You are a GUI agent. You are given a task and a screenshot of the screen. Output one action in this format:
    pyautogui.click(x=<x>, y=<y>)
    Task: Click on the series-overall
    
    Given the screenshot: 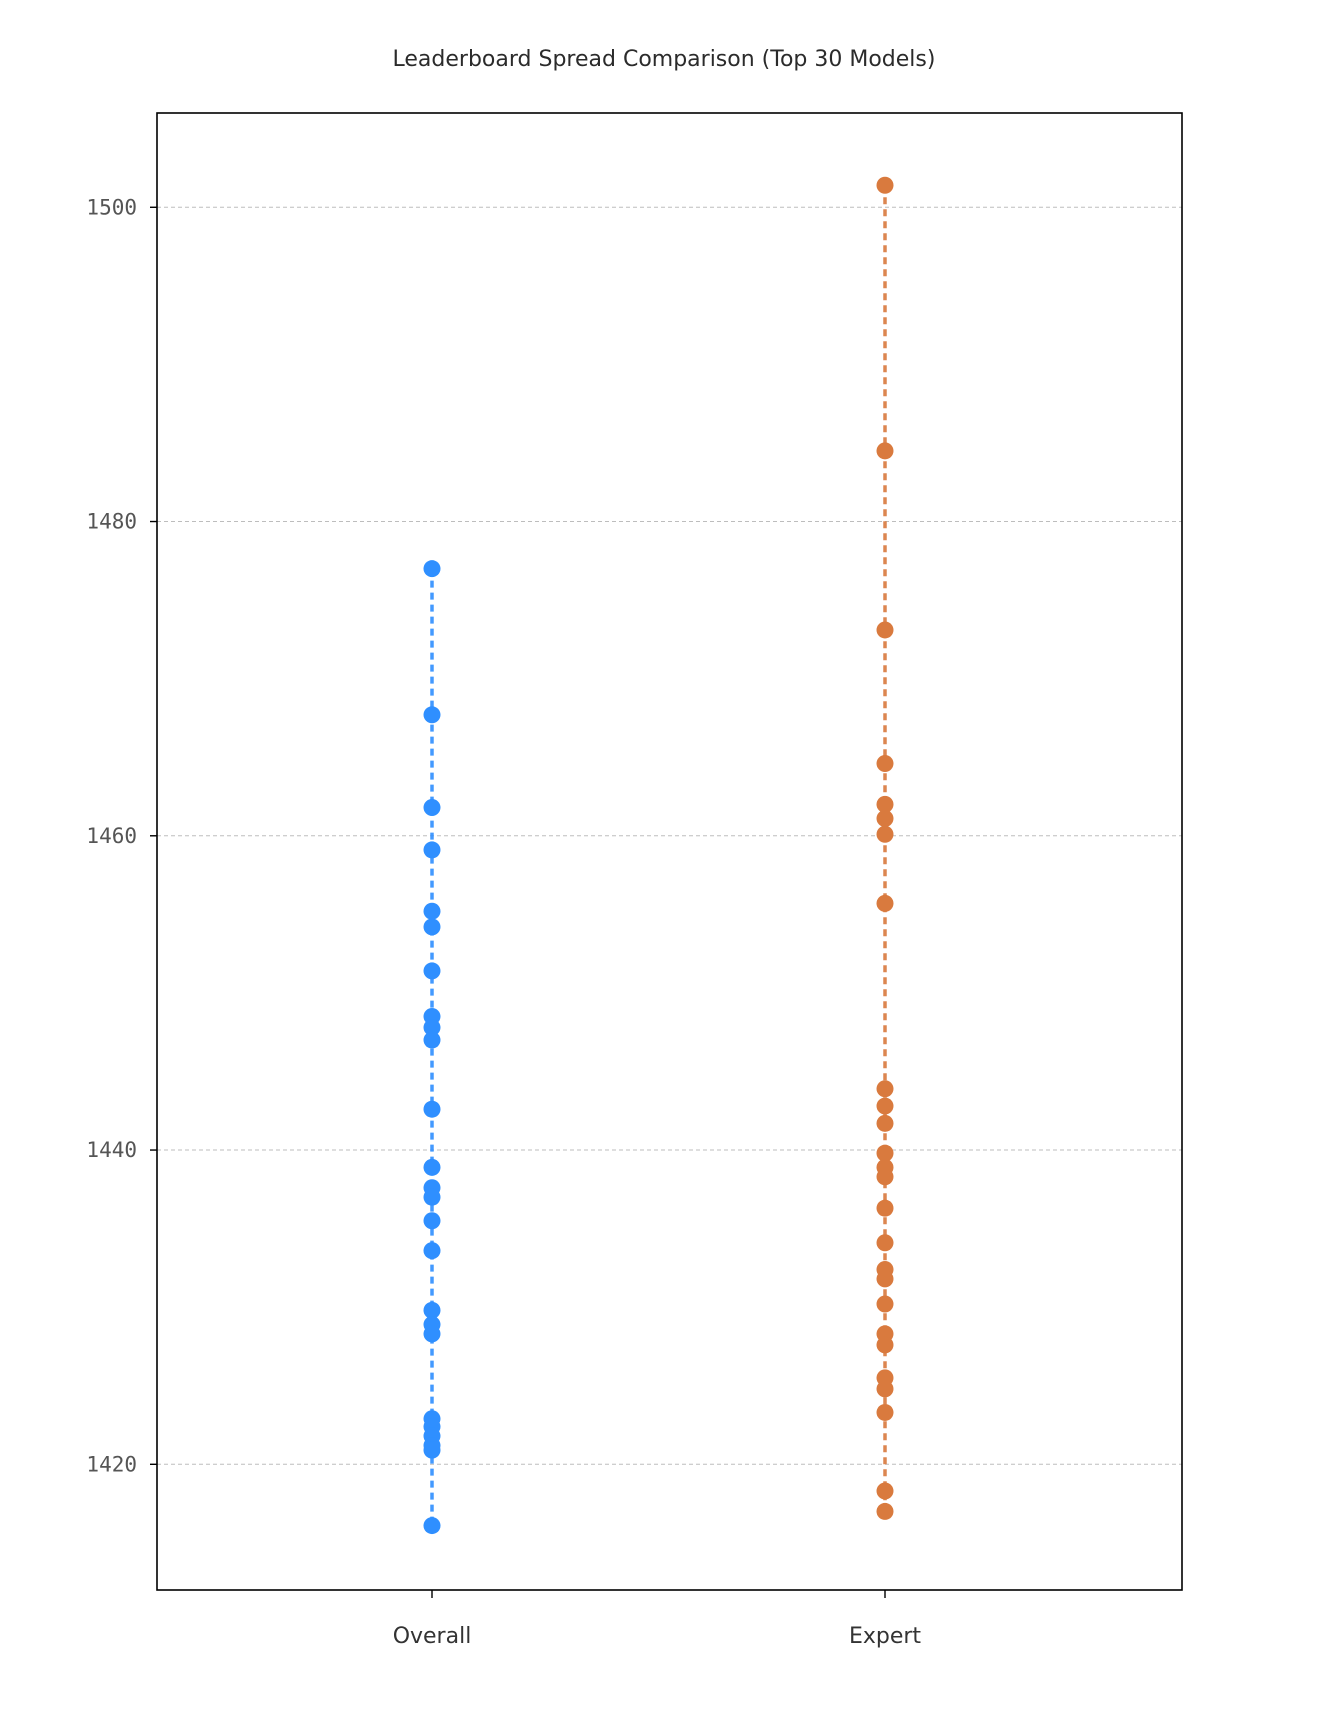 What is the action you would take?
    pyautogui.click(x=432, y=1047)
    